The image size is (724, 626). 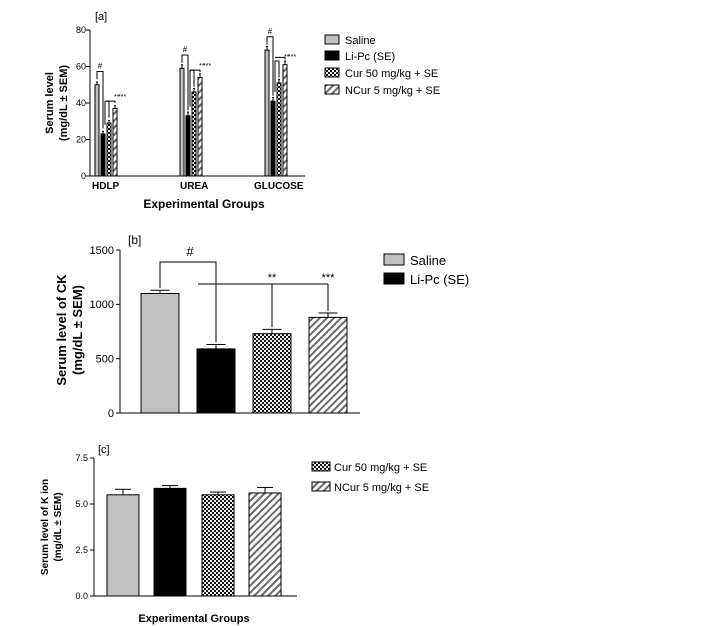 I want to click on panel-a-hdlp-bar-cur, so click(x=109, y=149).